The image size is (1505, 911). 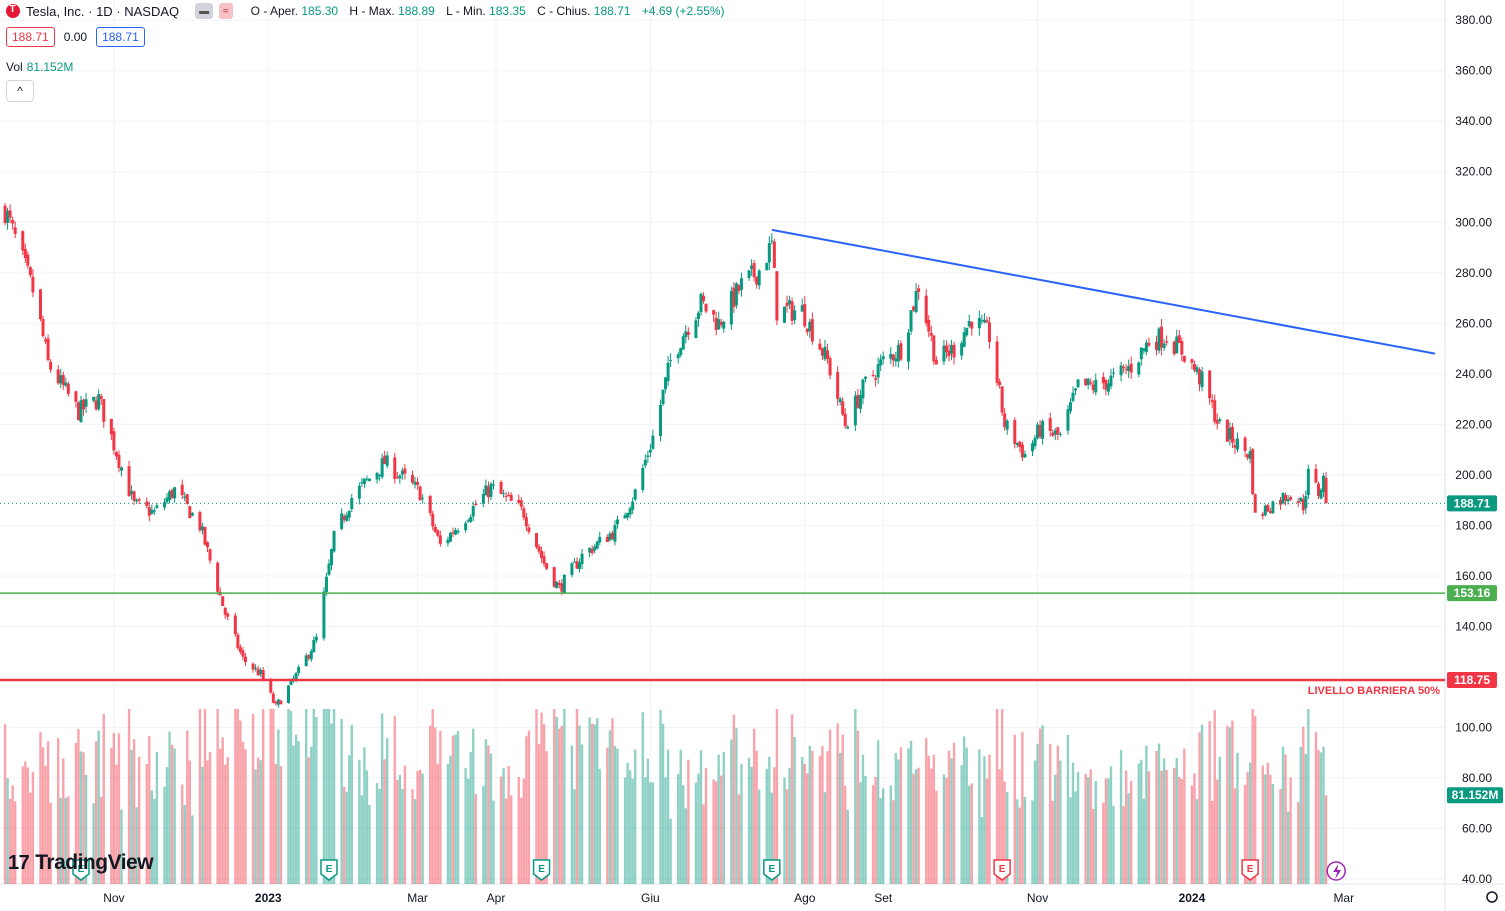 I want to click on collapse-legend-button: ^, so click(x=20, y=91).